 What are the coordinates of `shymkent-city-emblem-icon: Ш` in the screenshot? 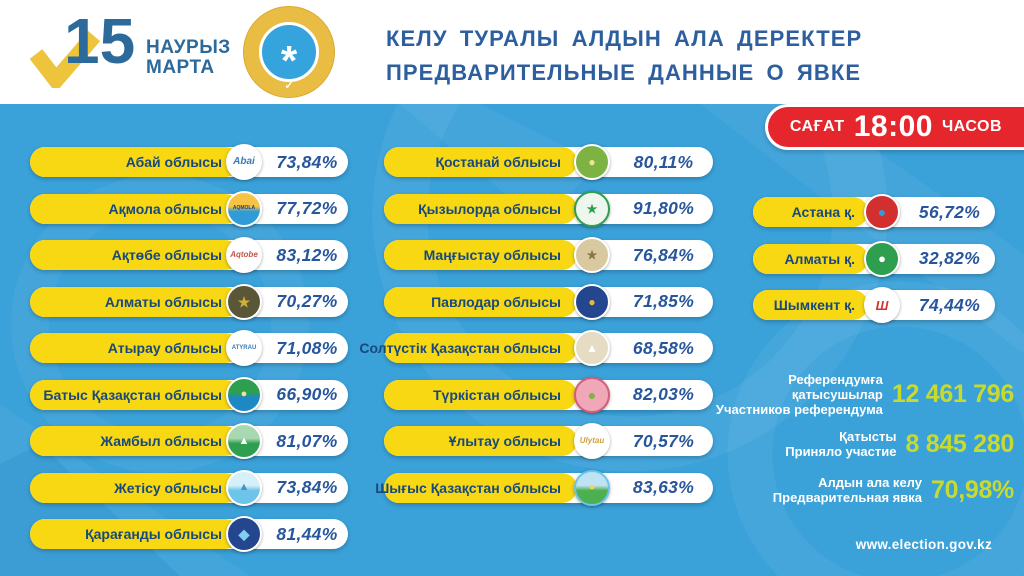 It's located at (882, 305).